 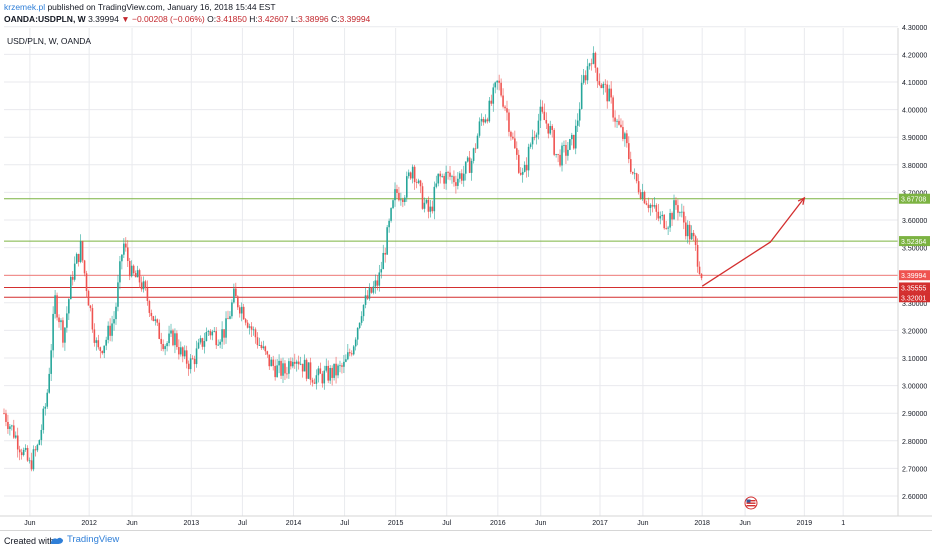 I want to click on projection-arrow-line, so click(x=753, y=242).